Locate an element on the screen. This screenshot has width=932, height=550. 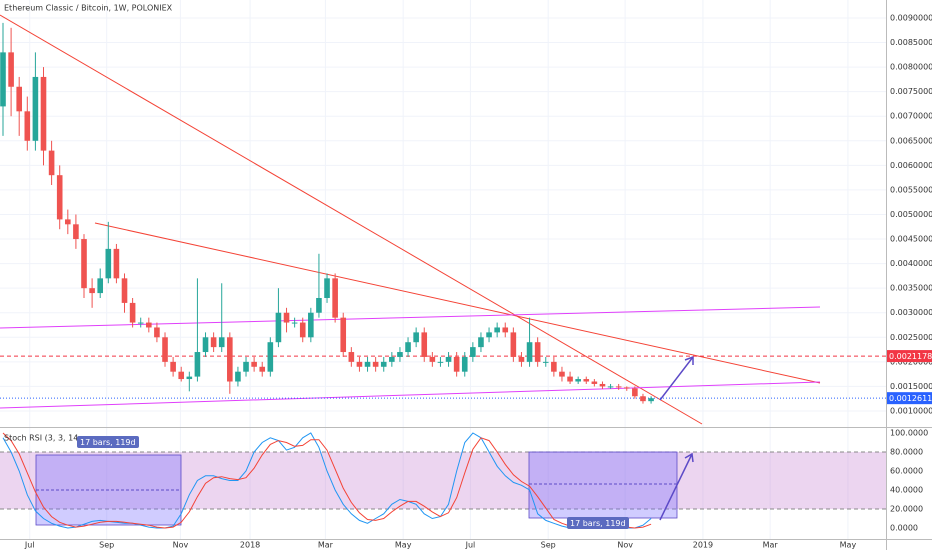
y-tick-label: 0.0000 is located at coordinates (904, 528).